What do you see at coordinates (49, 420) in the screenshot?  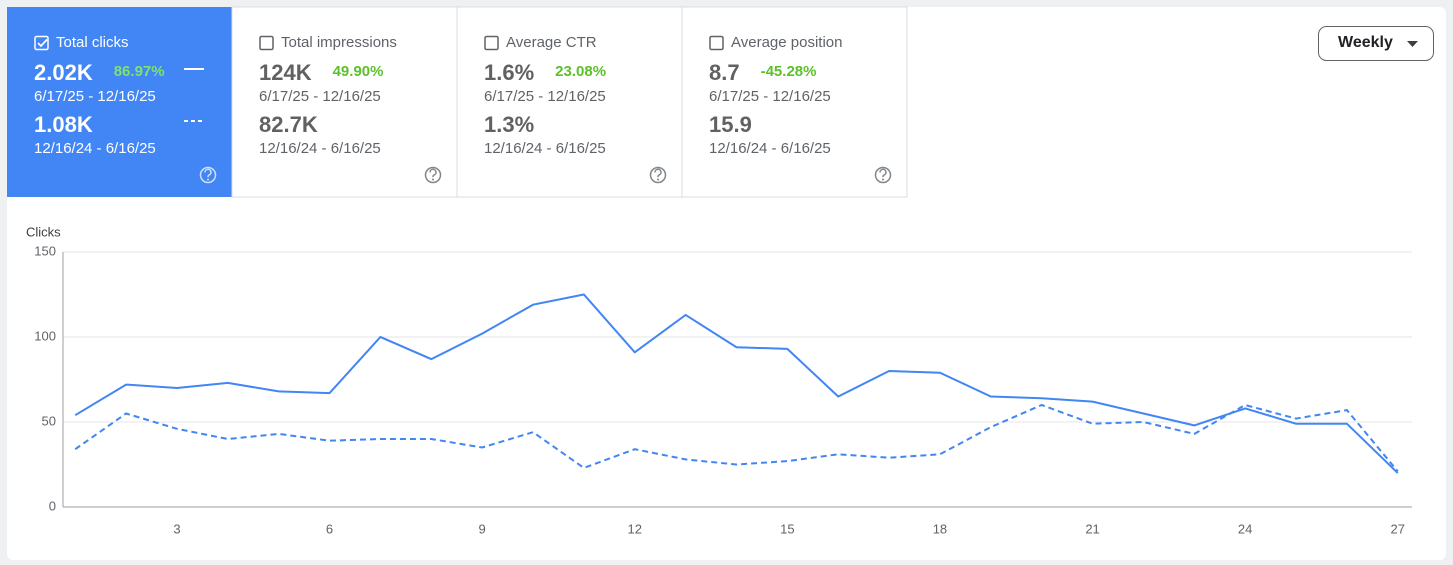 I see `y-tick-label: 50` at bounding box center [49, 420].